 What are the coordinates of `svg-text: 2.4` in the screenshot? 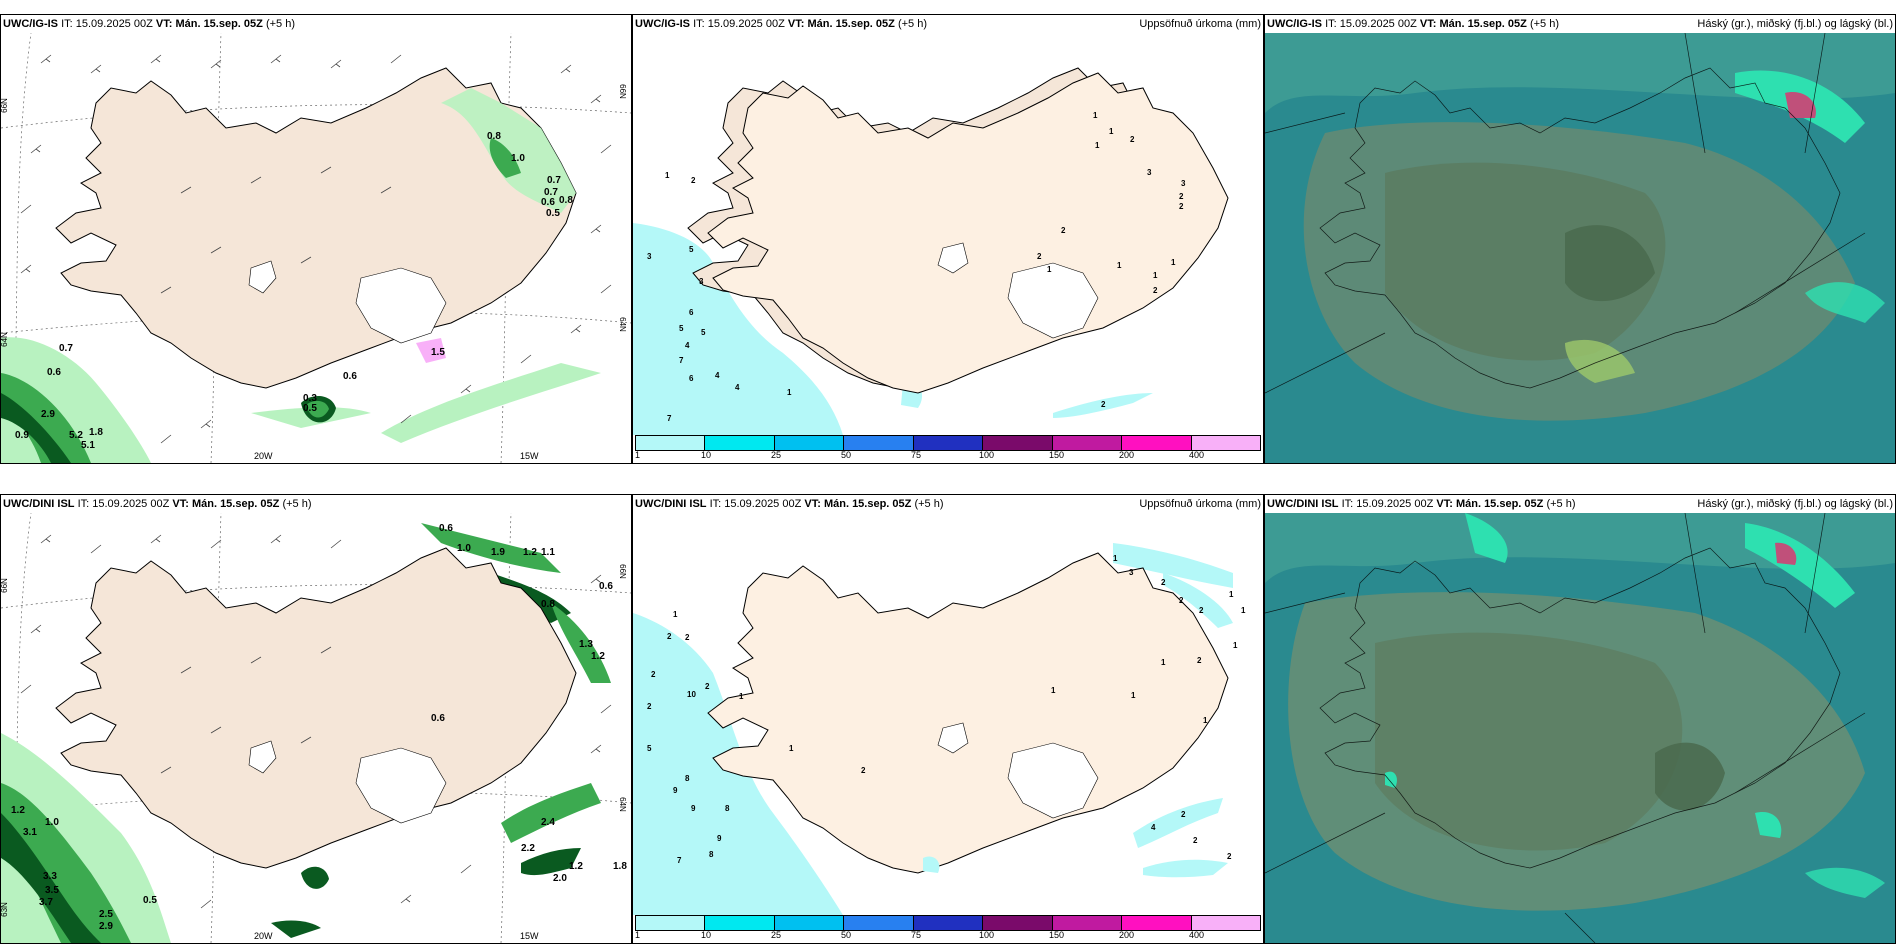 It's located at (548, 822).